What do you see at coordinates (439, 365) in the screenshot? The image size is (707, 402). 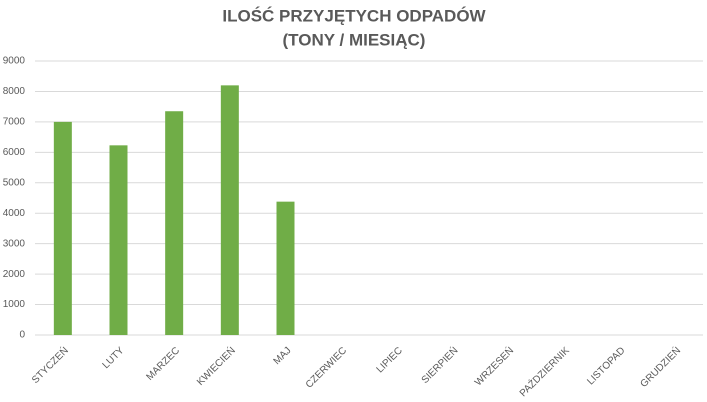 I see `x-tick-label: SIERPIEŃ` at bounding box center [439, 365].